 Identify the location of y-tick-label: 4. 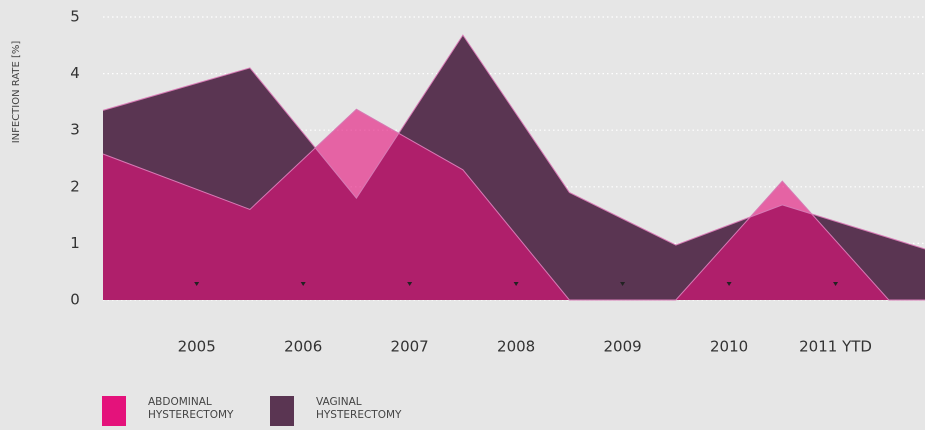
(75, 73).